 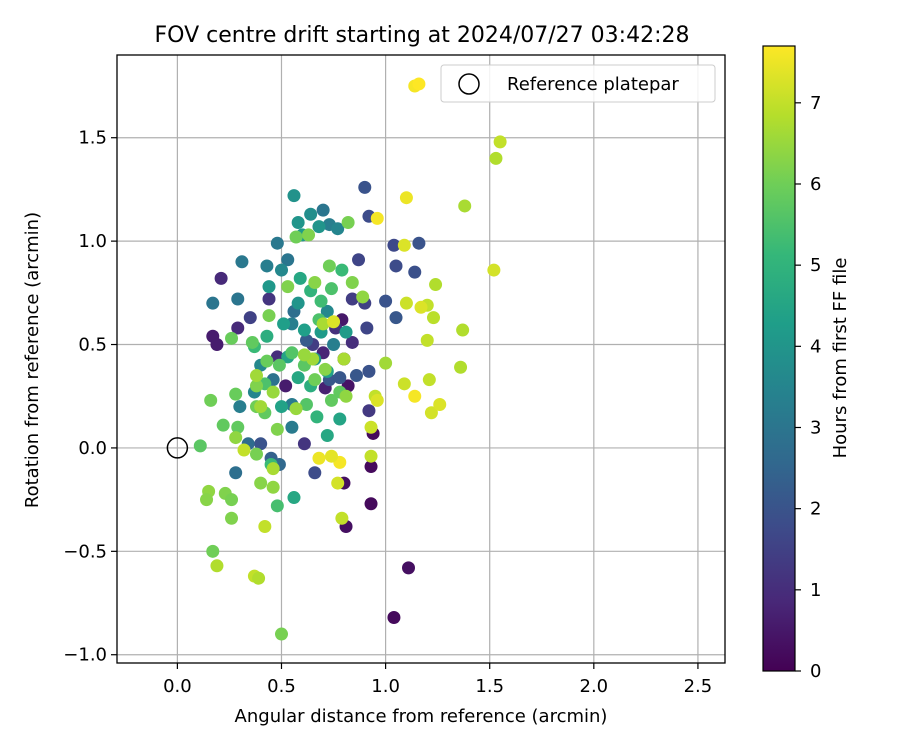 What do you see at coordinates (840, 358) in the screenshot?
I see `colorbar-label: Hours from first FF file` at bounding box center [840, 358].